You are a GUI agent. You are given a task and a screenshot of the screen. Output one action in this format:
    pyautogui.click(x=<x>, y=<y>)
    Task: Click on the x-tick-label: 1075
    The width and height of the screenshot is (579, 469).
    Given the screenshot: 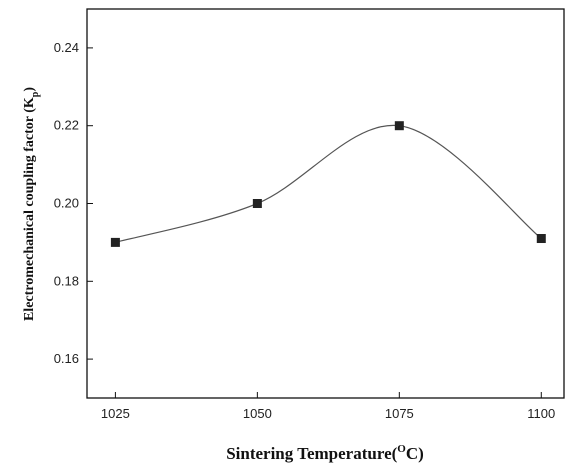 What is the action you would take?
    pyautogui.click(x=399, y=413)
    